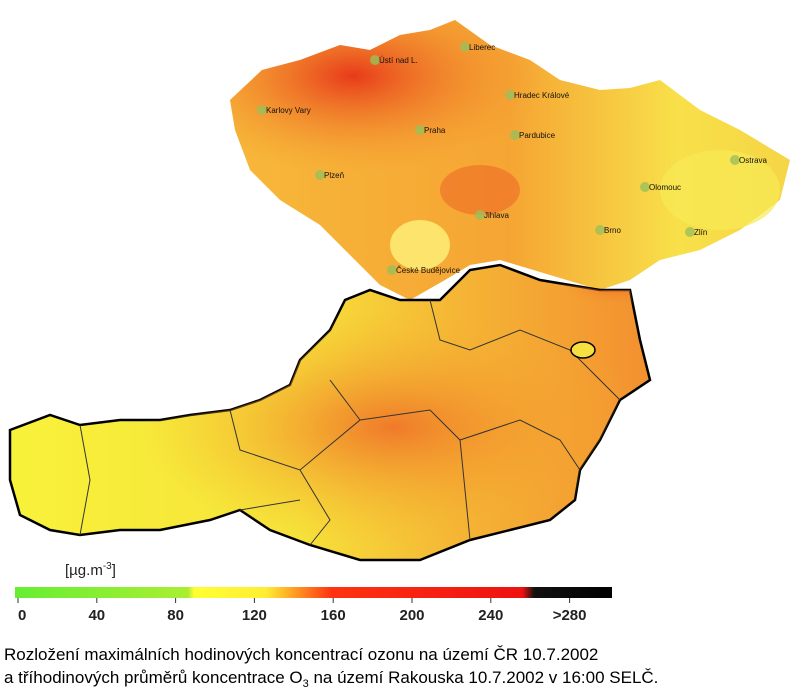 This screenshot has height=694, width=800. What do you see at coordinates (700, 232) in the screenshot?
I see `city-label: Zlín` at bounding box center [700, 232].